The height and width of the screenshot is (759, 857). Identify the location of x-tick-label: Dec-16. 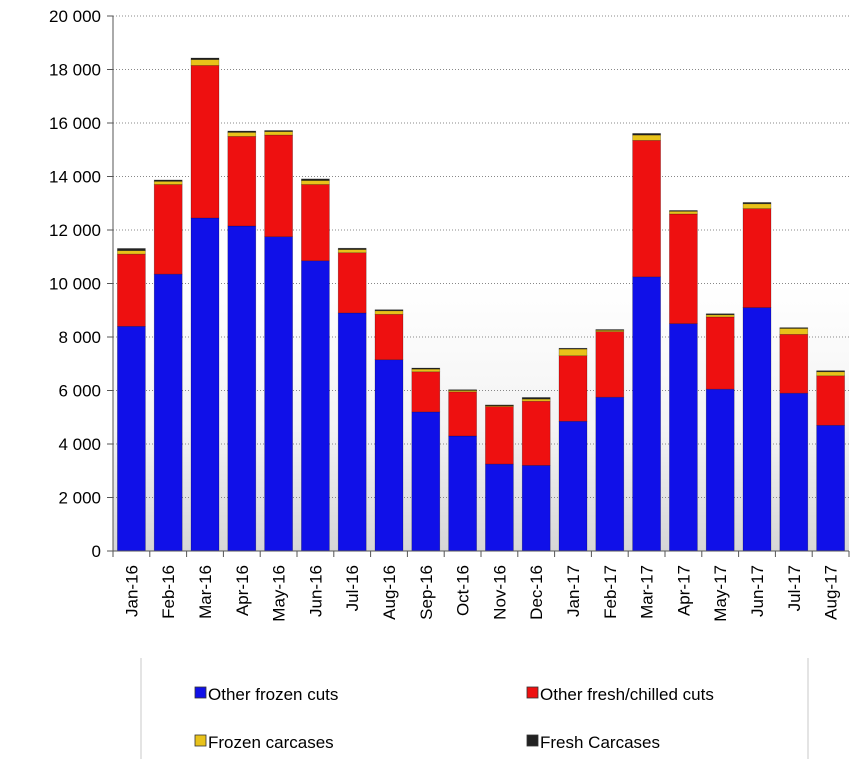
(536, 592).